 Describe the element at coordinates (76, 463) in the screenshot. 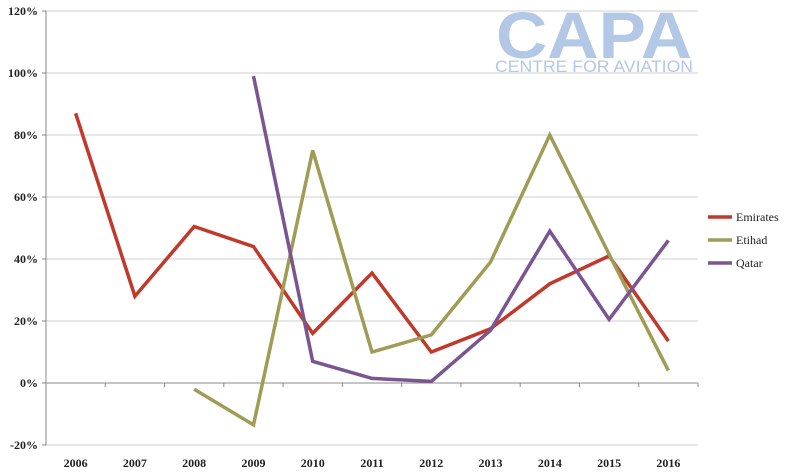

I see `x-tick-label: 2006` at that location.